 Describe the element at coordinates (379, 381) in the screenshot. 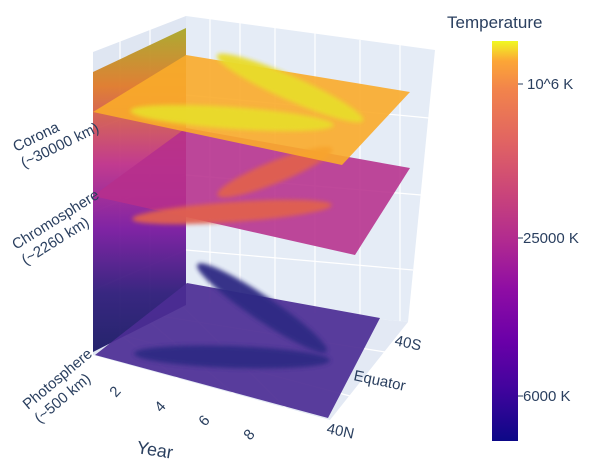

I see `y-tick-equator: Equator` at that location.